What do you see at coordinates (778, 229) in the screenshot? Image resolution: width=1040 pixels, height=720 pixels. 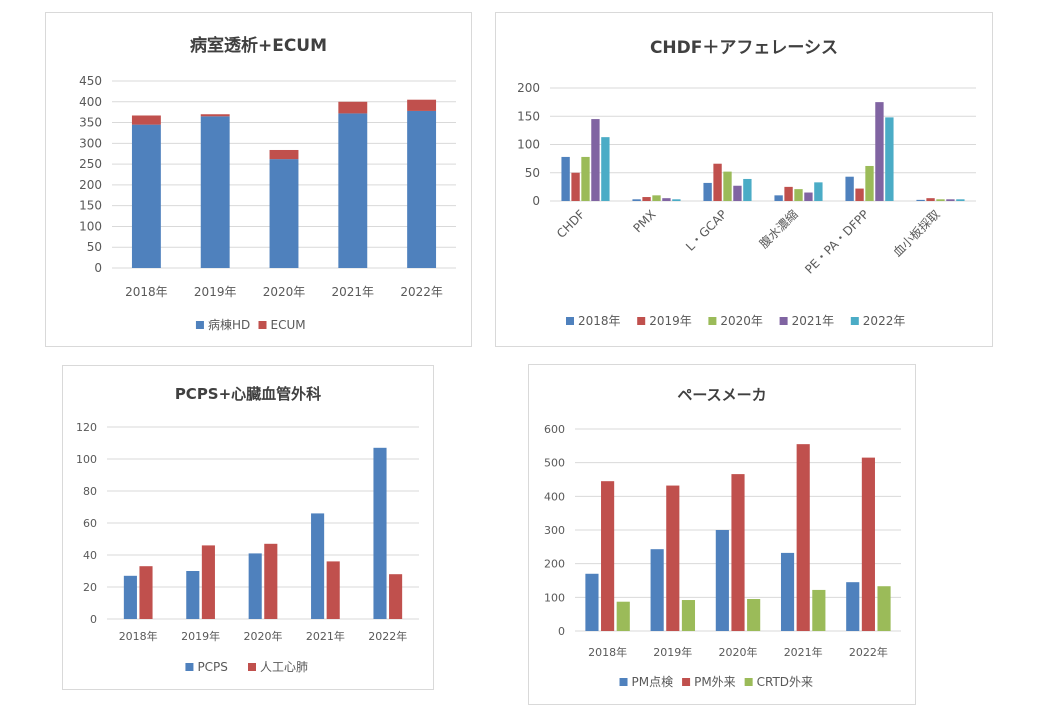 I see `x-tick-label: 腹水濃縮` at bounding box center [778, 229].